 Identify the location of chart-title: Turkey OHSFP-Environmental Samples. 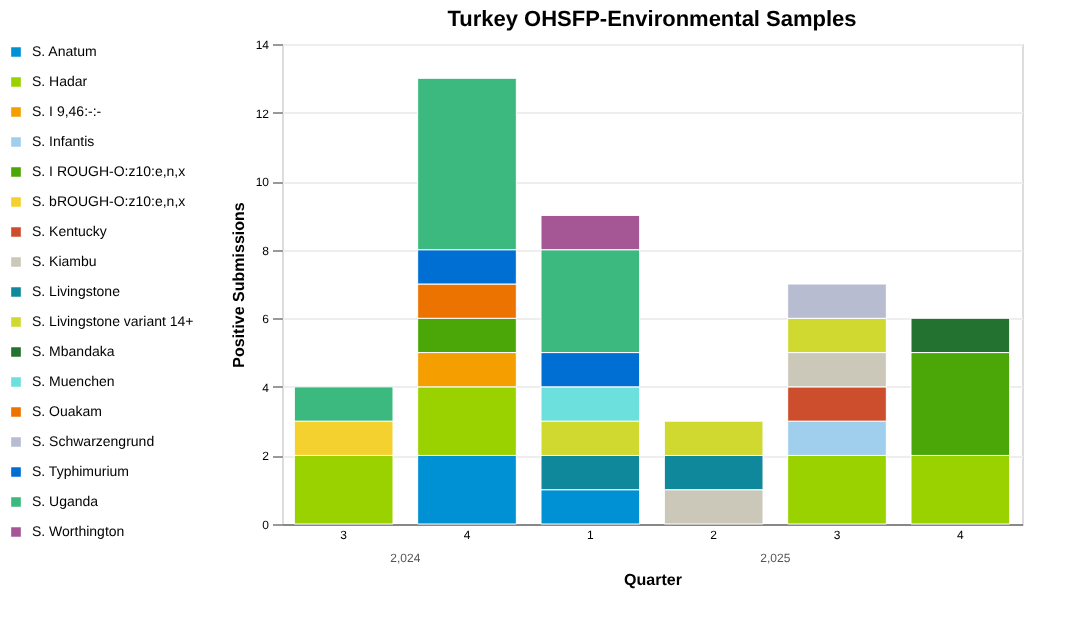
(652, 20).